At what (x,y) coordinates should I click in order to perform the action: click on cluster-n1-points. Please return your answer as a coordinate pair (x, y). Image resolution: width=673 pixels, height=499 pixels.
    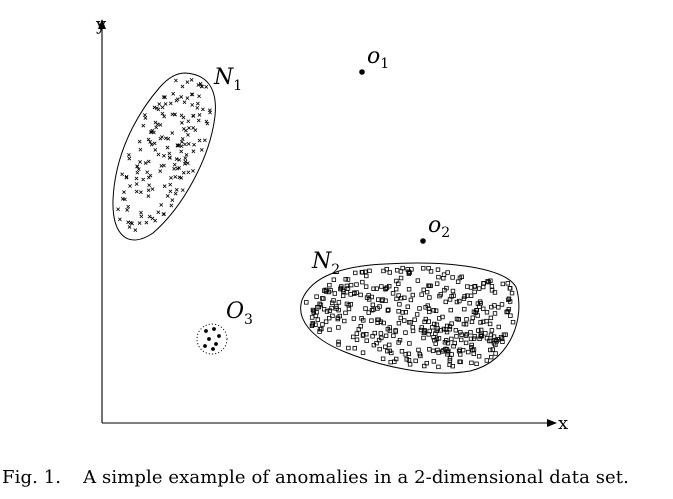
    Looking at the image, I should click on (164, 154).